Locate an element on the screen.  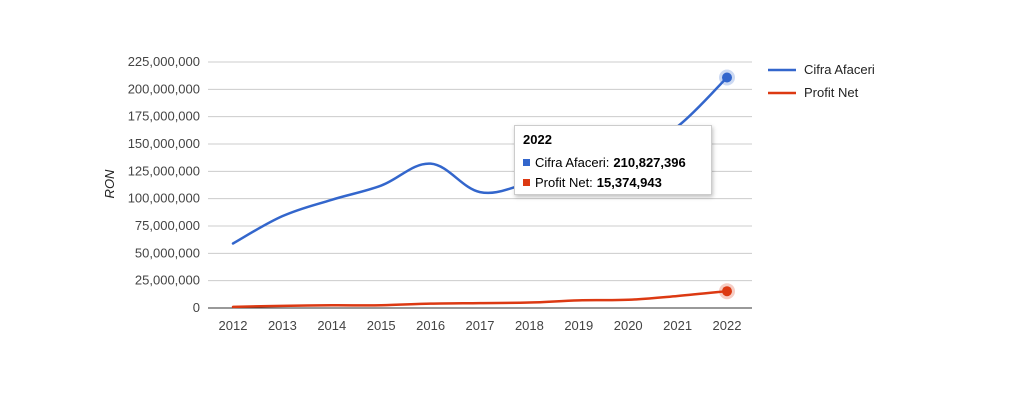
y-tick-label: 175,000,000 is located at coordinates (164, 116).